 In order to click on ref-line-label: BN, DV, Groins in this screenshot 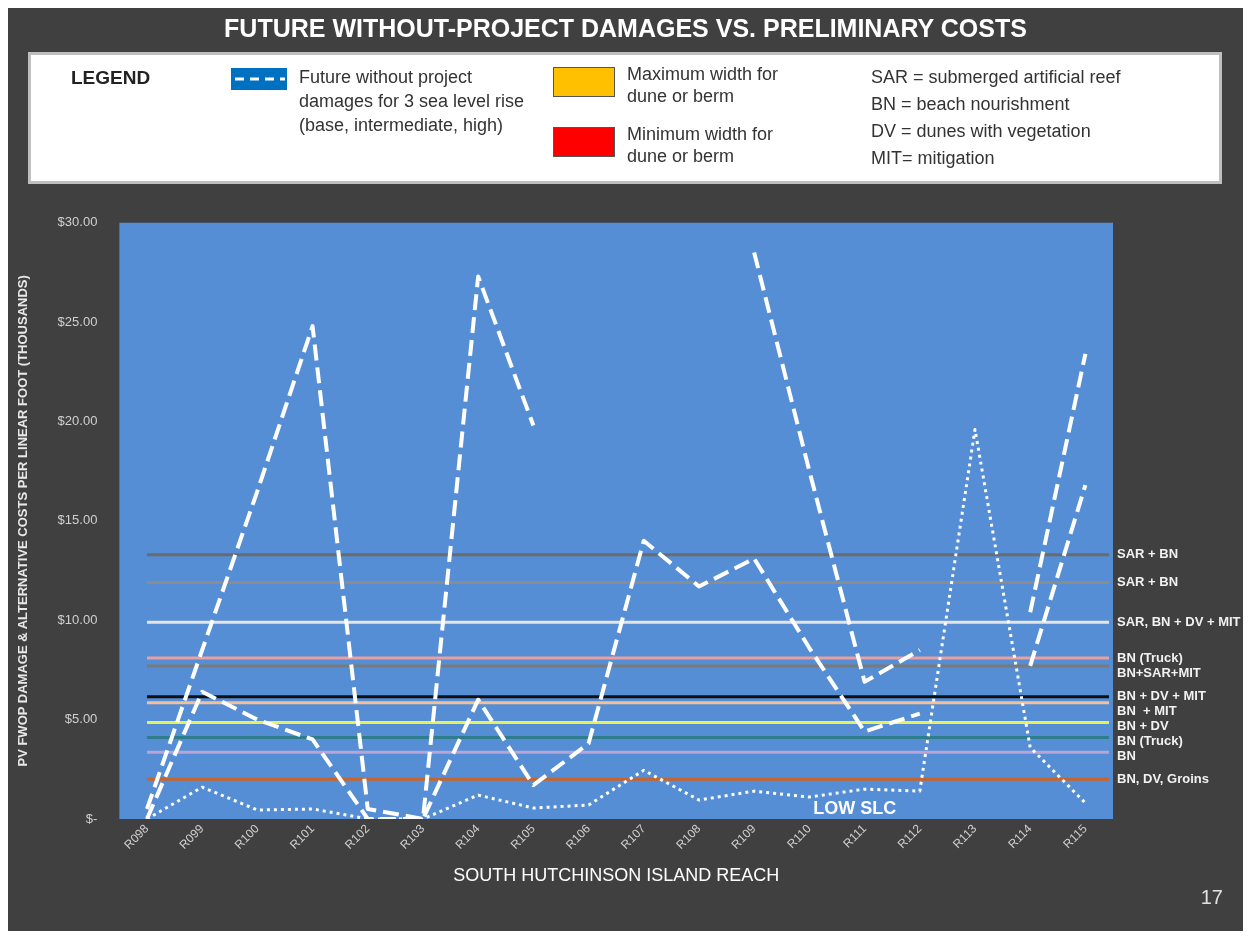, I will do `click(1163, 778)`.